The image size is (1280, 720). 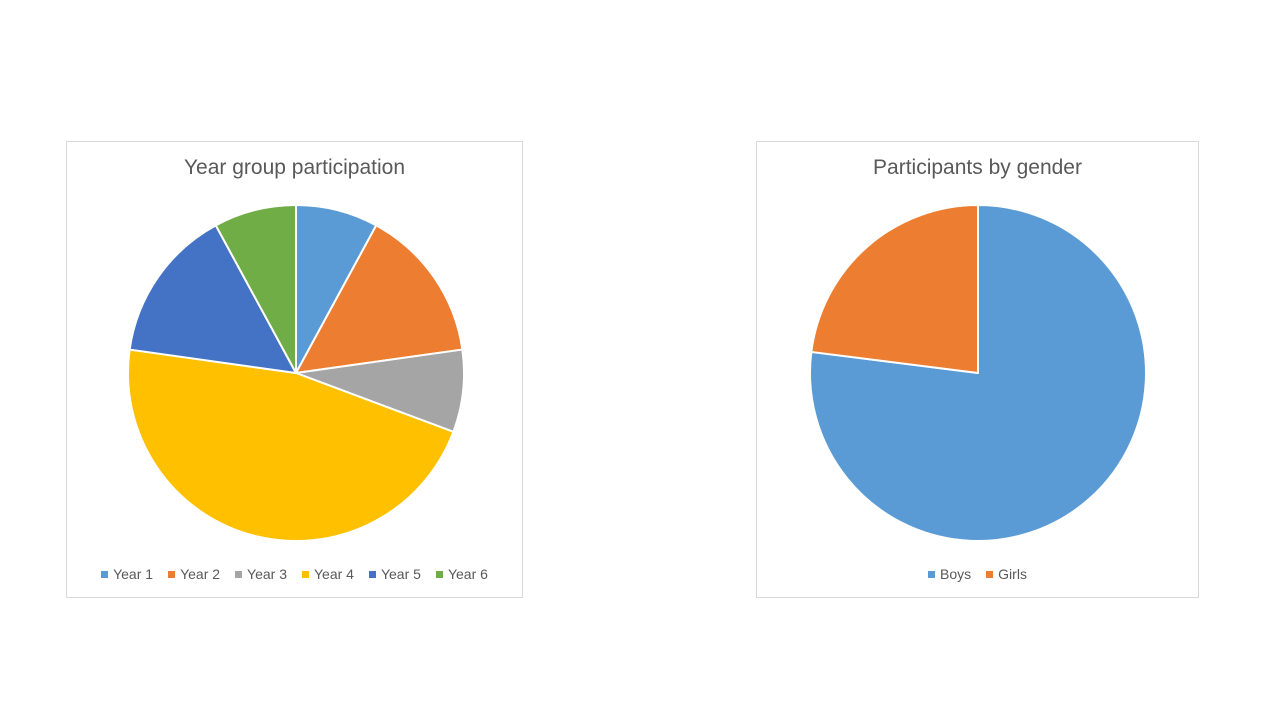 What do you see at coordinates (956, 574) in the screenshot?
I see `legend-label: Boys` at bounding box center [956, 574].